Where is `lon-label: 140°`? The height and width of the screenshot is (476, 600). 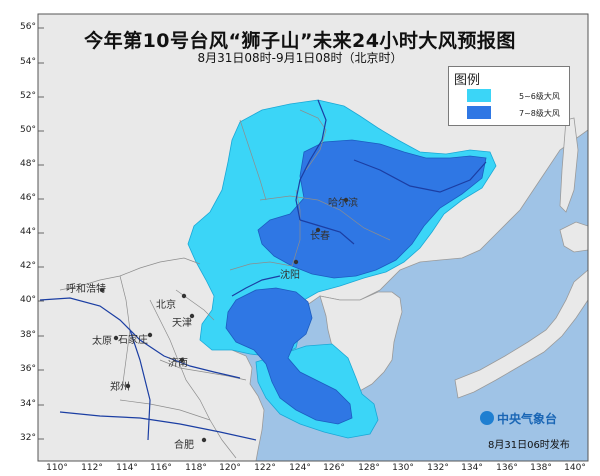 lon-label: 140° is located at coordinates (575, 468).